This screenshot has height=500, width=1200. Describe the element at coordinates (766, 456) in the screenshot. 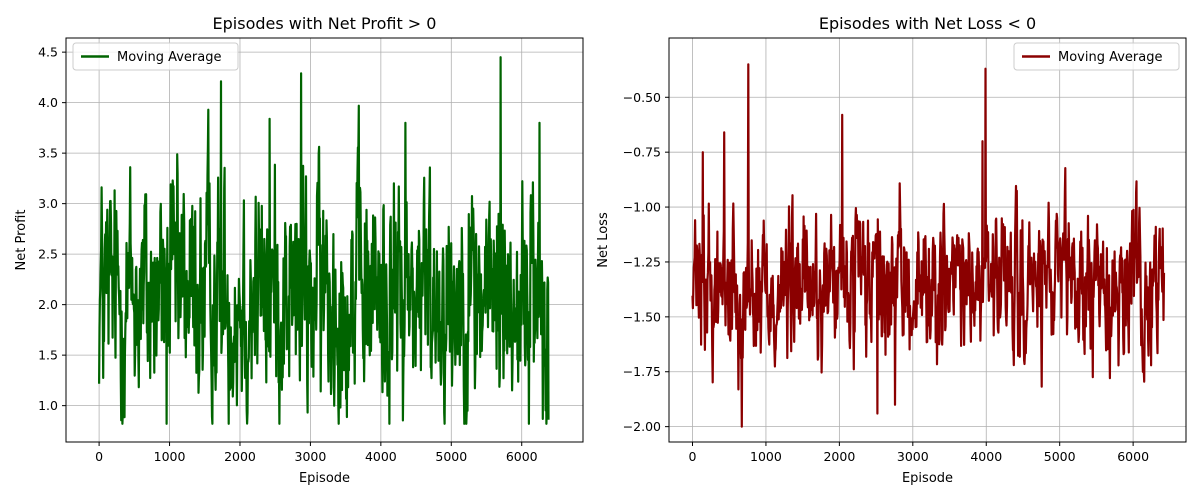

I see `loss-x-tick-label: 1000` at that location.